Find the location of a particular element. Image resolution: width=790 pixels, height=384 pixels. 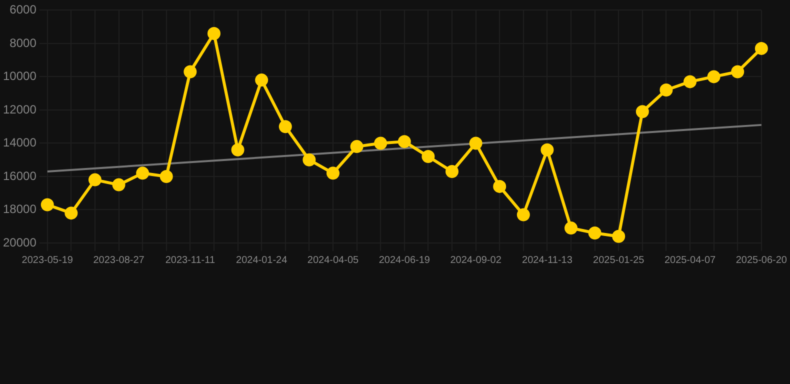

y-tick-label: 20000 is located at coordinates (19, 242).